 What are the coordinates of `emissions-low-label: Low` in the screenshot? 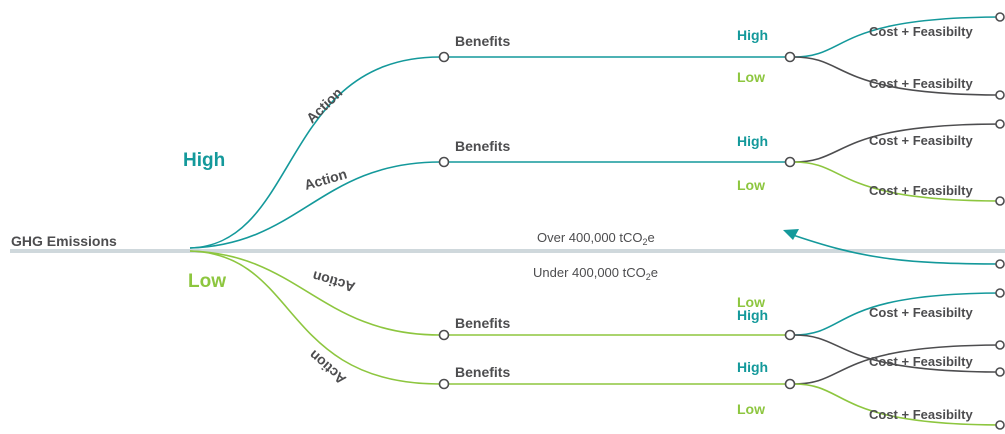 It's located at (207, 281).